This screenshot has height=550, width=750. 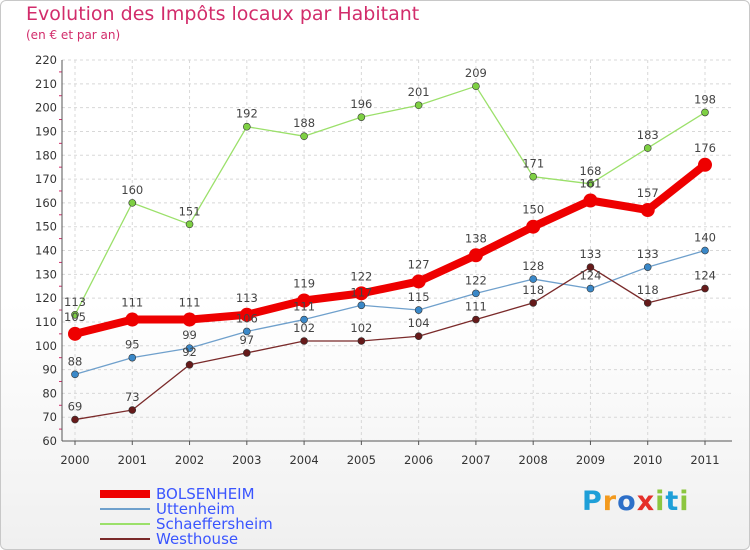 I want to click on data-label-schaeffersheim: 171, so click(x=533, y=164).